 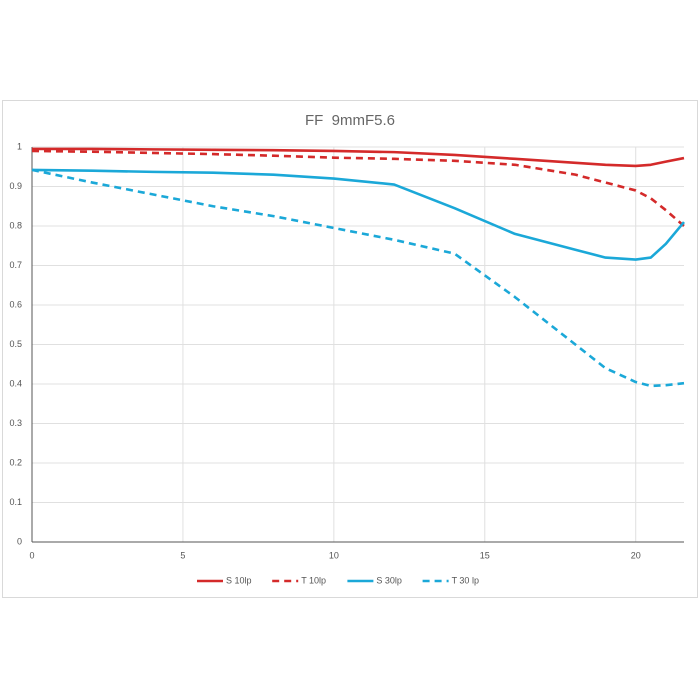 I want to click on x-tick-label: 0, so click(x=31, y=555).